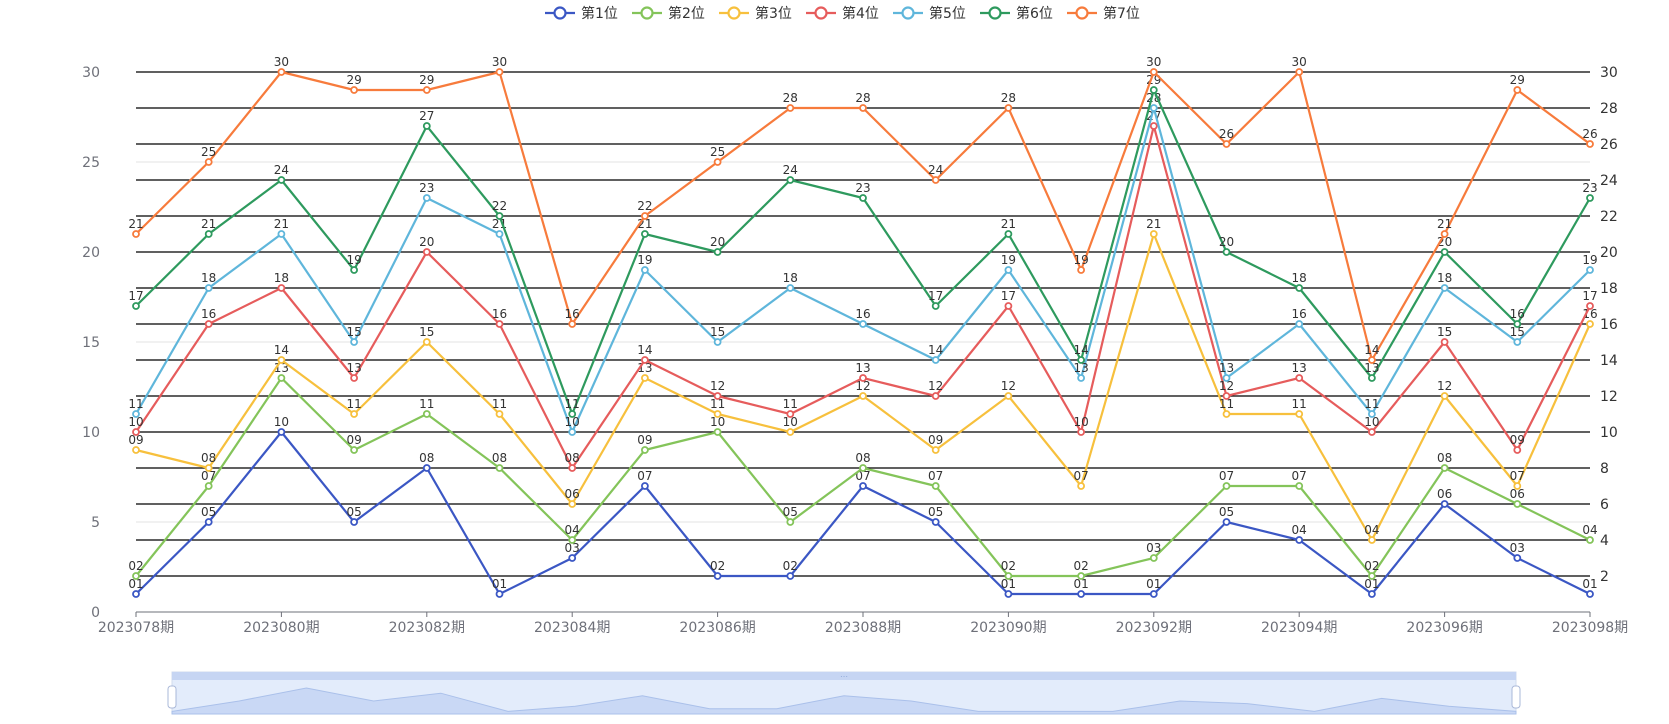 Image resolution: width=1669 pixels, height=724 pixels. Describe the element at coordinates (842, 13) in the screenshot. I see `legend-item-4: 第4位` at that location.